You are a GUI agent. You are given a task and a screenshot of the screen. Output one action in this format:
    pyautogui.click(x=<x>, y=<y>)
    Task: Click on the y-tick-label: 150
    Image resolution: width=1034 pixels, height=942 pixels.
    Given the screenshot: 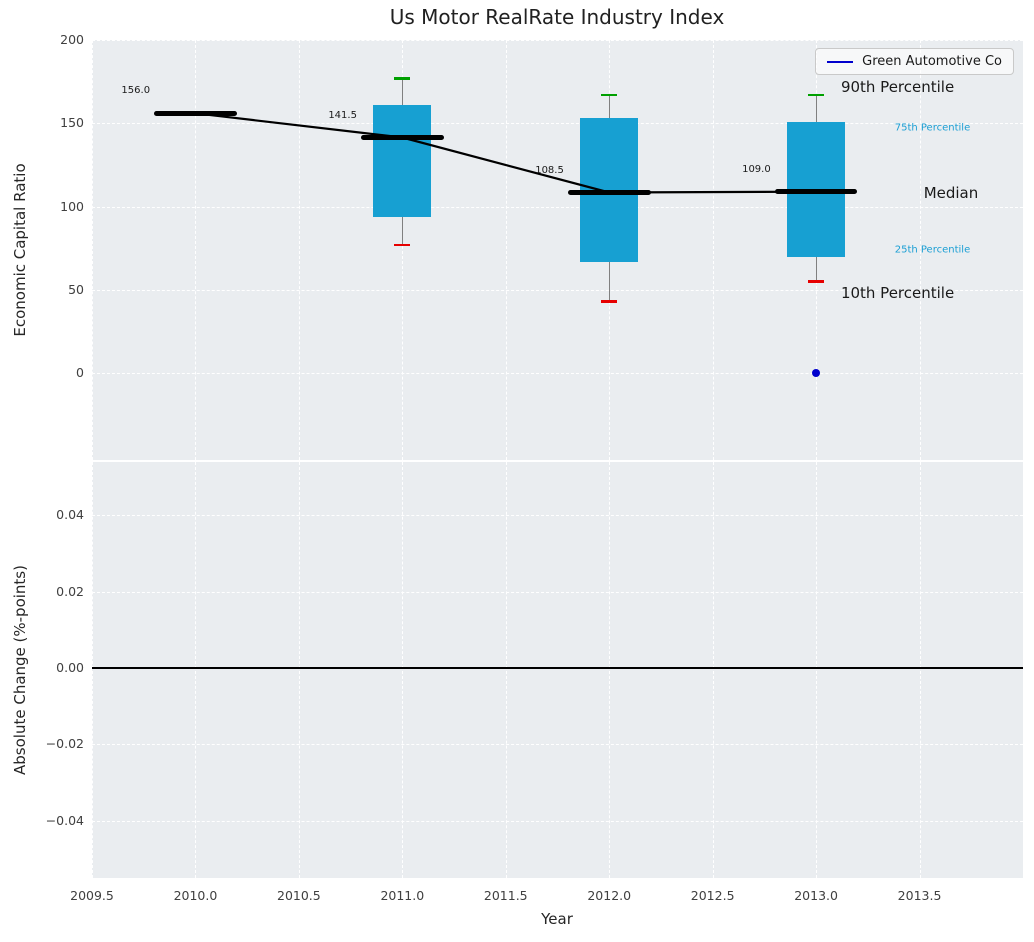 What is the action you would take?
    pyautogui.click(x=72, y=123)
    